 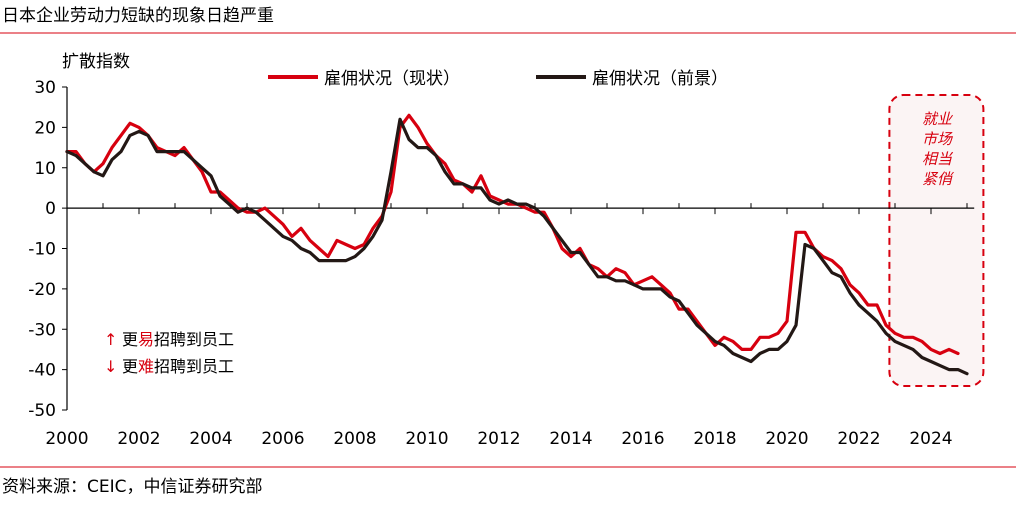 What do you see at coordinates (354, 439) in the screenshot?
I see `x-tick-label: 2008` at bounding box center [354, 439].